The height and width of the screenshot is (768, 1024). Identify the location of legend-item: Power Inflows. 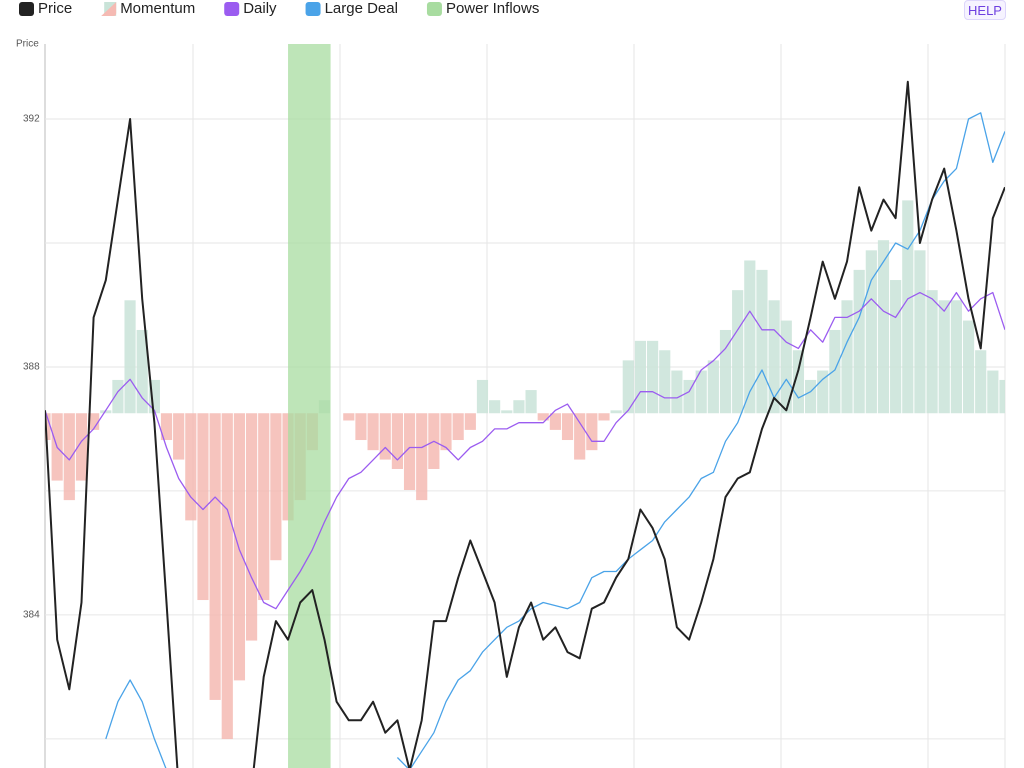
(482, 8).